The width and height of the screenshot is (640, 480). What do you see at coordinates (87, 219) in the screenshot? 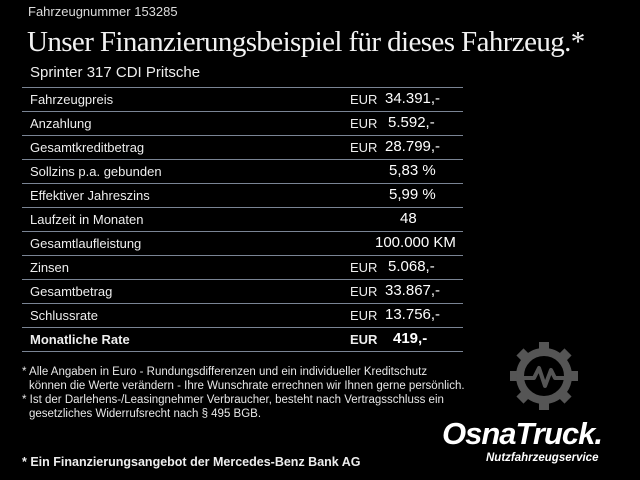
I see `row-label: Laufzeit in Monaten` at bounding box center [87, 219].